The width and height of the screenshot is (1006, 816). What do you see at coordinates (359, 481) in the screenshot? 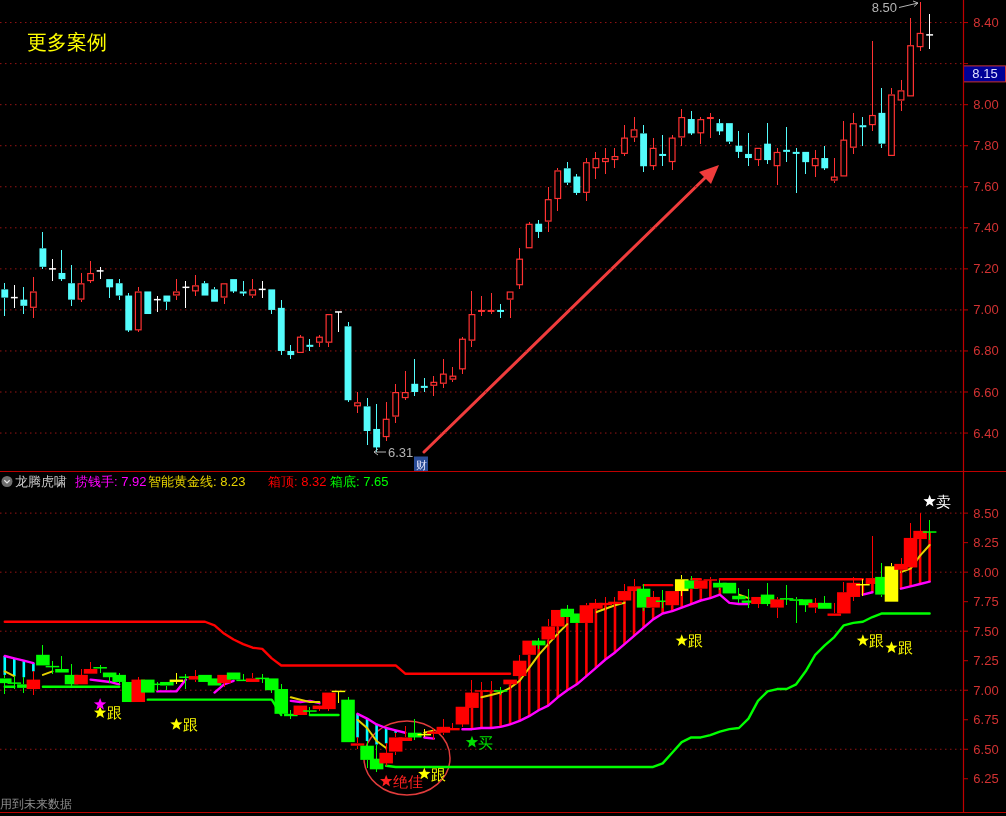
I see `text: 箱底: 7.65` at bounding box center [359, 481].